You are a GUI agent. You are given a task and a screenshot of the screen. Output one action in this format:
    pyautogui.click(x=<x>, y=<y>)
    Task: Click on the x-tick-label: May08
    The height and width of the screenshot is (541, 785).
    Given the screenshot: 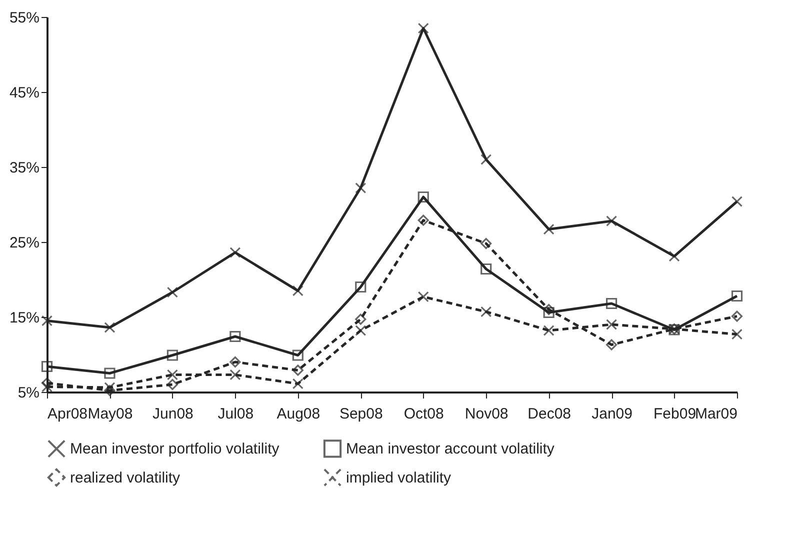 What is the action you would take?
    pyautogui.click(x=110, y=414)
    